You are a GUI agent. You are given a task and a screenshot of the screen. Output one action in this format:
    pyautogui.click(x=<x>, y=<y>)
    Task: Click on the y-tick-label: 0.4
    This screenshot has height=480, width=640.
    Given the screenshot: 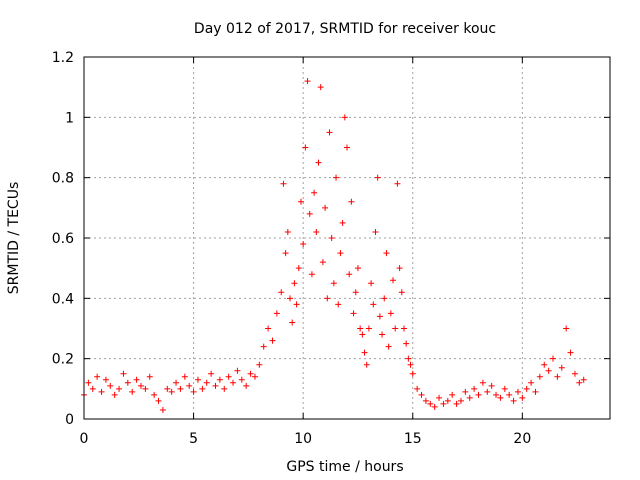 What is the action you would take?
    pyautogui.click(x=63, y=299)
    